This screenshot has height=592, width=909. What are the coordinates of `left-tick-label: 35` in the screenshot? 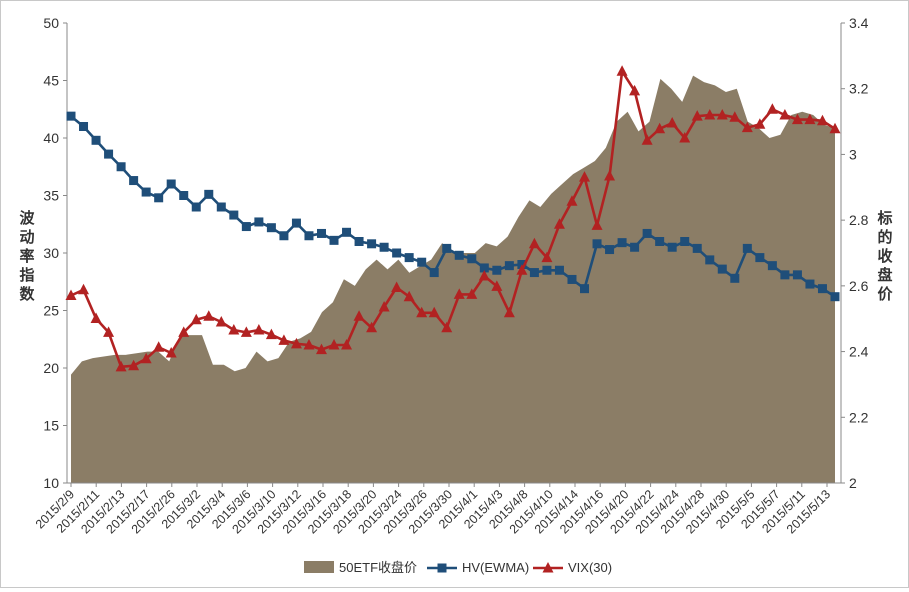 It's located at (51, 196).